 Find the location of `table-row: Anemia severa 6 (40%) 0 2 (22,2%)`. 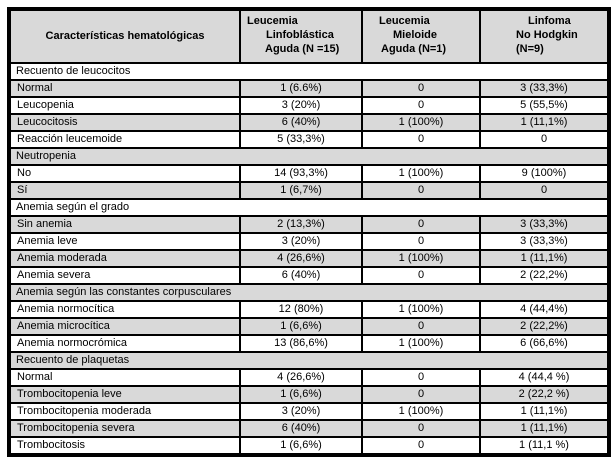

table-row: Anemia severa 6 (40%) 0 2 (22,2%) is located at coordinates (309, 275).